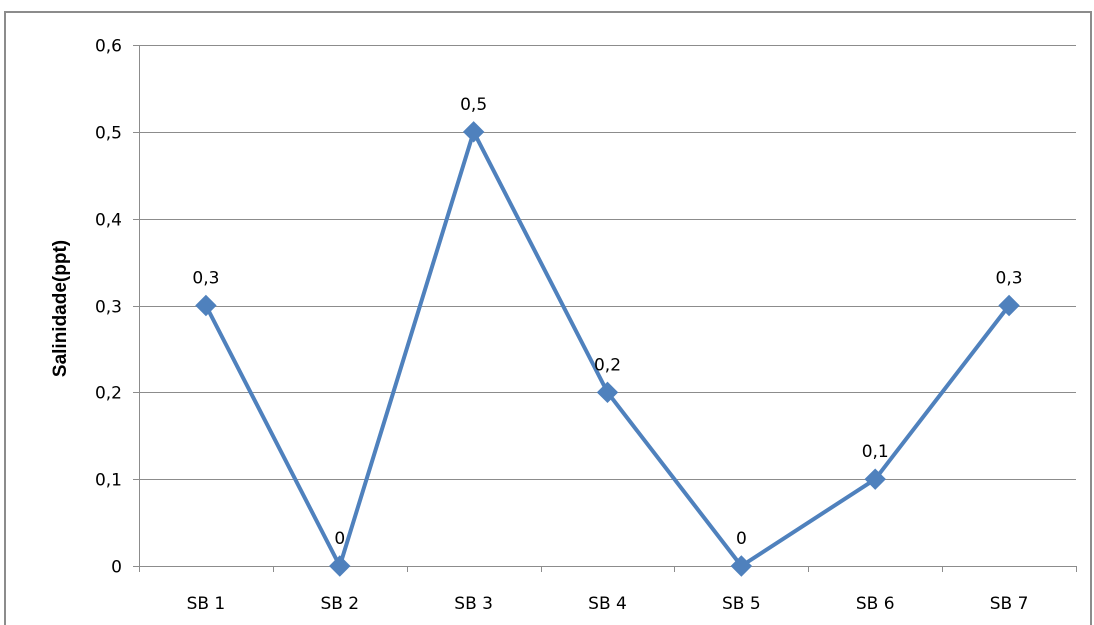 The image size is (1094, 625). What do you see at coordinates (108, 481) in the screenshot?
I see `y-tick-label: 0,1` at bounding box center [108, 481].